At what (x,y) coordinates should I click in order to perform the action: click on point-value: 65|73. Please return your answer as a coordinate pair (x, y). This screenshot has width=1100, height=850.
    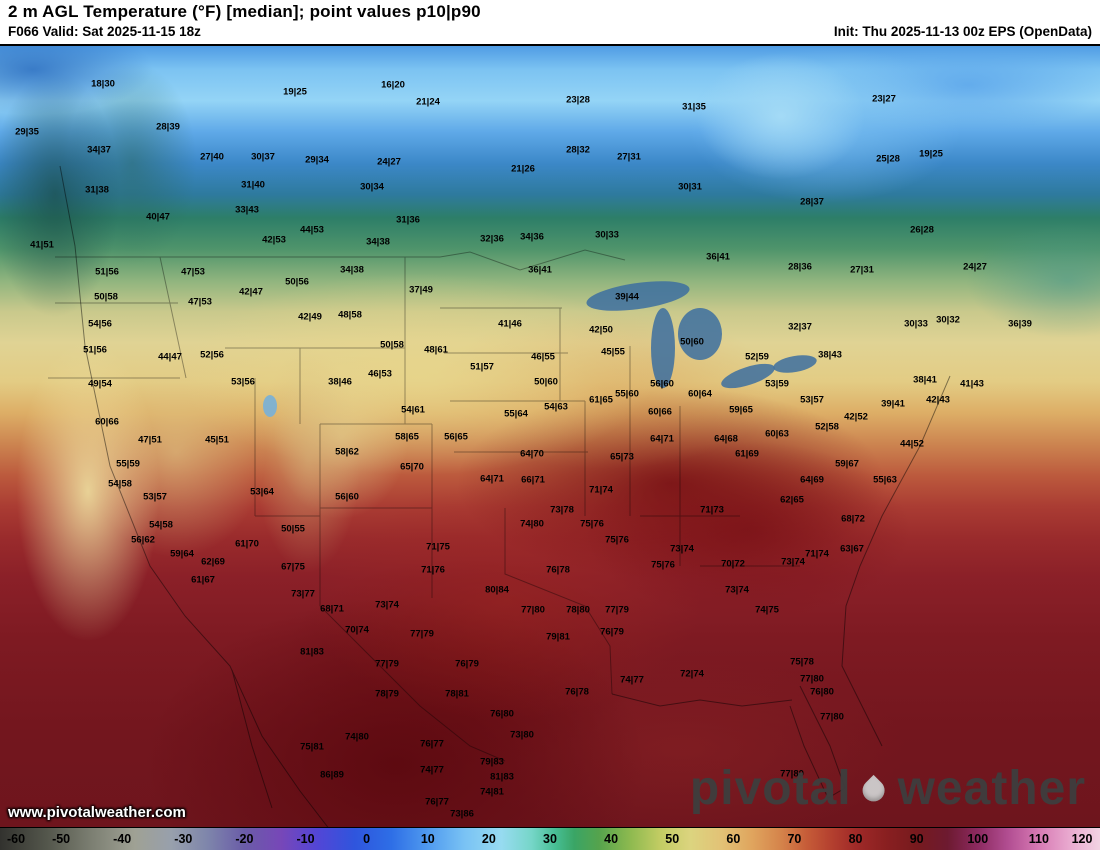
    Looking at the image, I should click on (622, 457).